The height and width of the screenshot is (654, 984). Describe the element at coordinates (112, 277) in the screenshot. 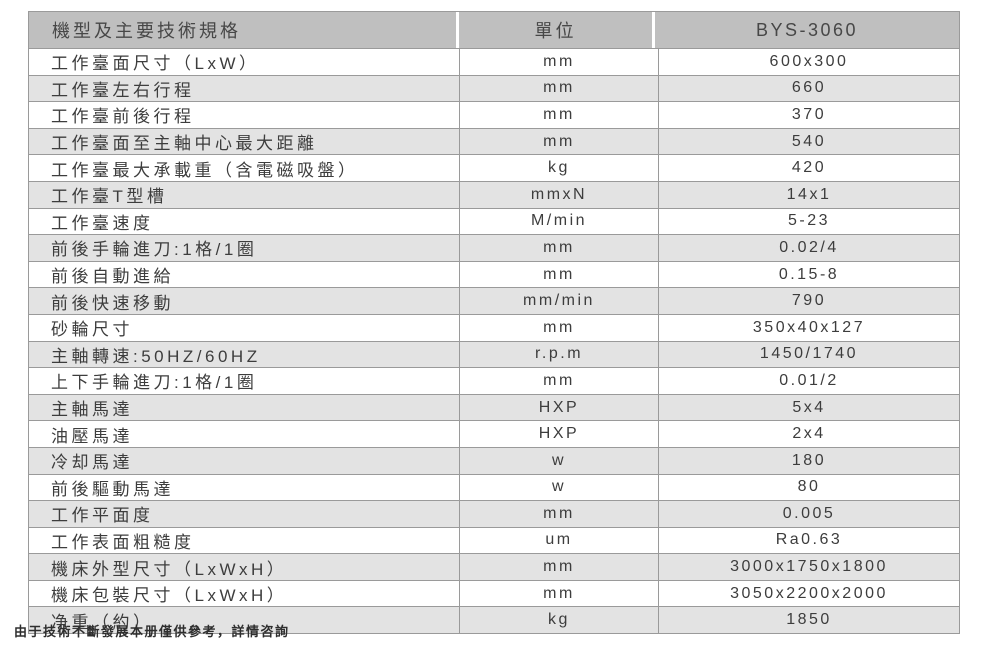

I see `spec-cell: 前後自動進給` at that location.